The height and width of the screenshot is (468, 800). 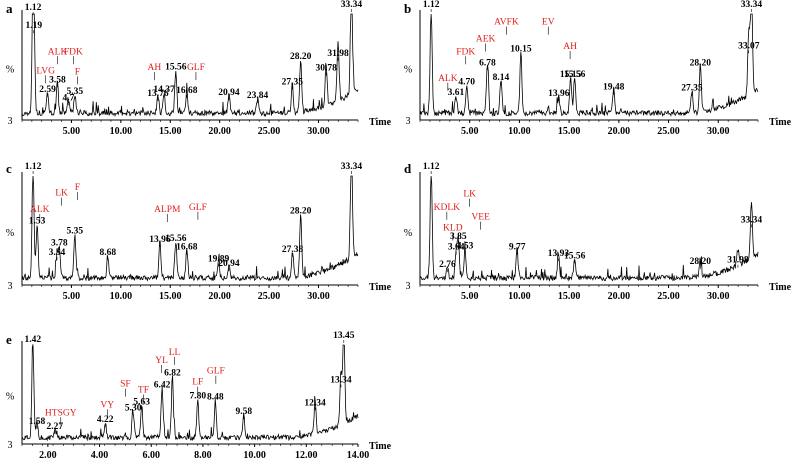 I want to click on peak-retention-label: 4.53, so click(x=465, y=247).